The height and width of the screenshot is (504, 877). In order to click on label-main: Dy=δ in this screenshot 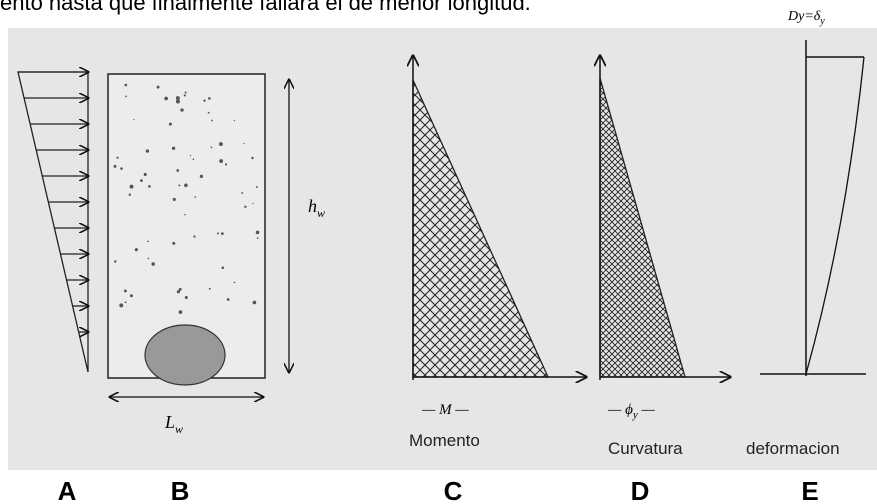, I will do `click(804, 16)`.